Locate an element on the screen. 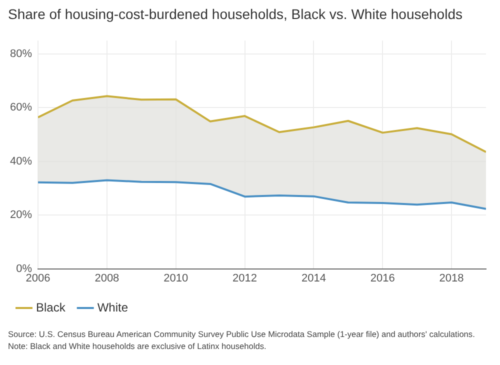 This screenshot has height=365, width=500. x-tick-label: 2014 is located at coordinates (313, 278).